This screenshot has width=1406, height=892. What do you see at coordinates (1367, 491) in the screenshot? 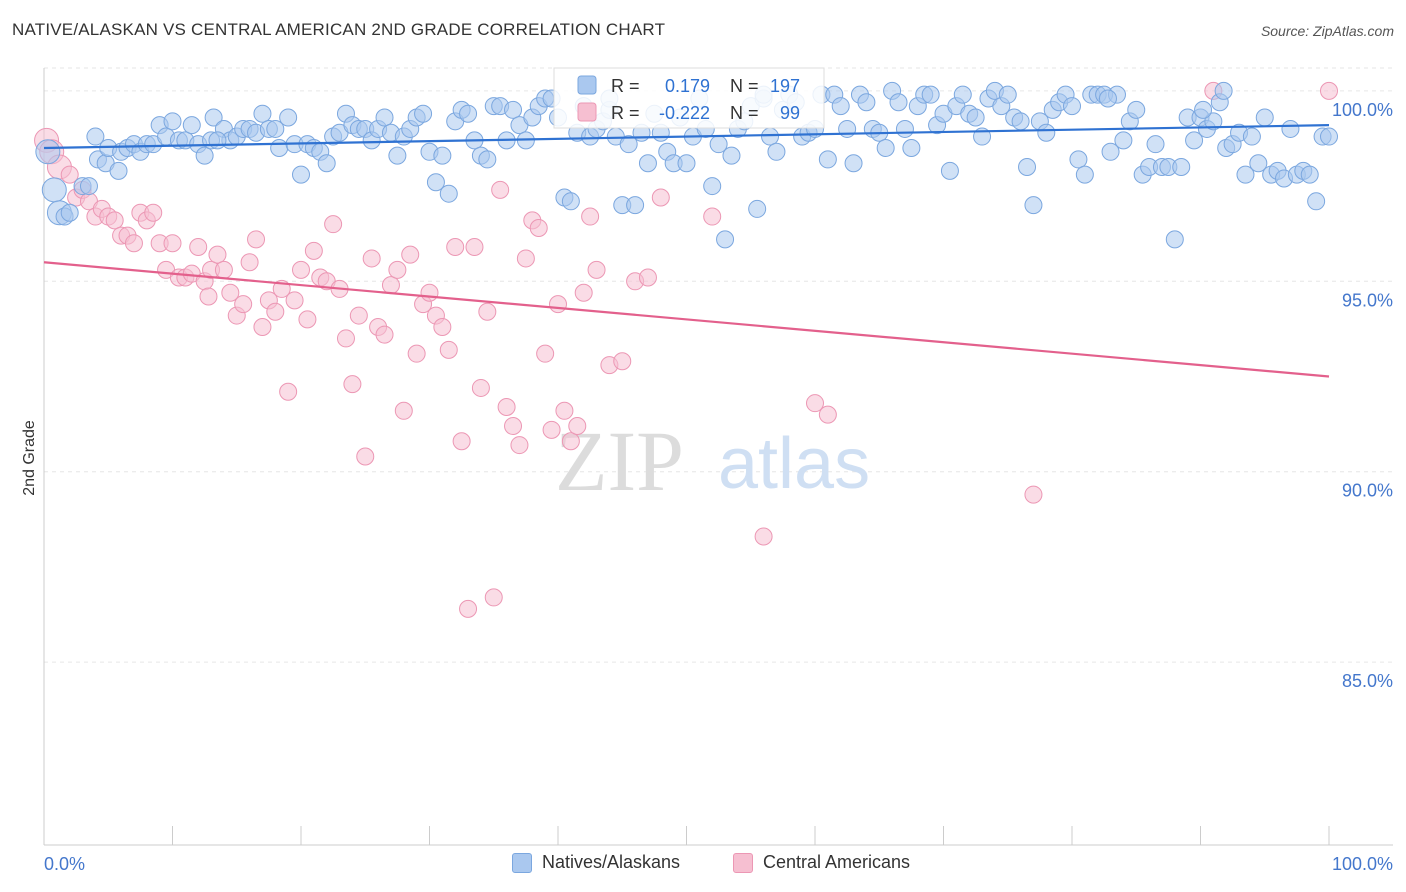
I see `y-tick-label: 90.0%` at bounding box center [1367, 491].